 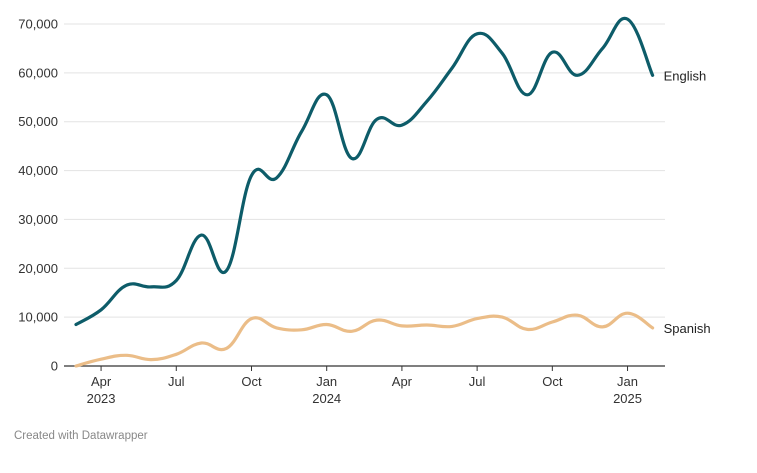 I want to click on y-tick-label: 60,000, so click(x=38, y=72).